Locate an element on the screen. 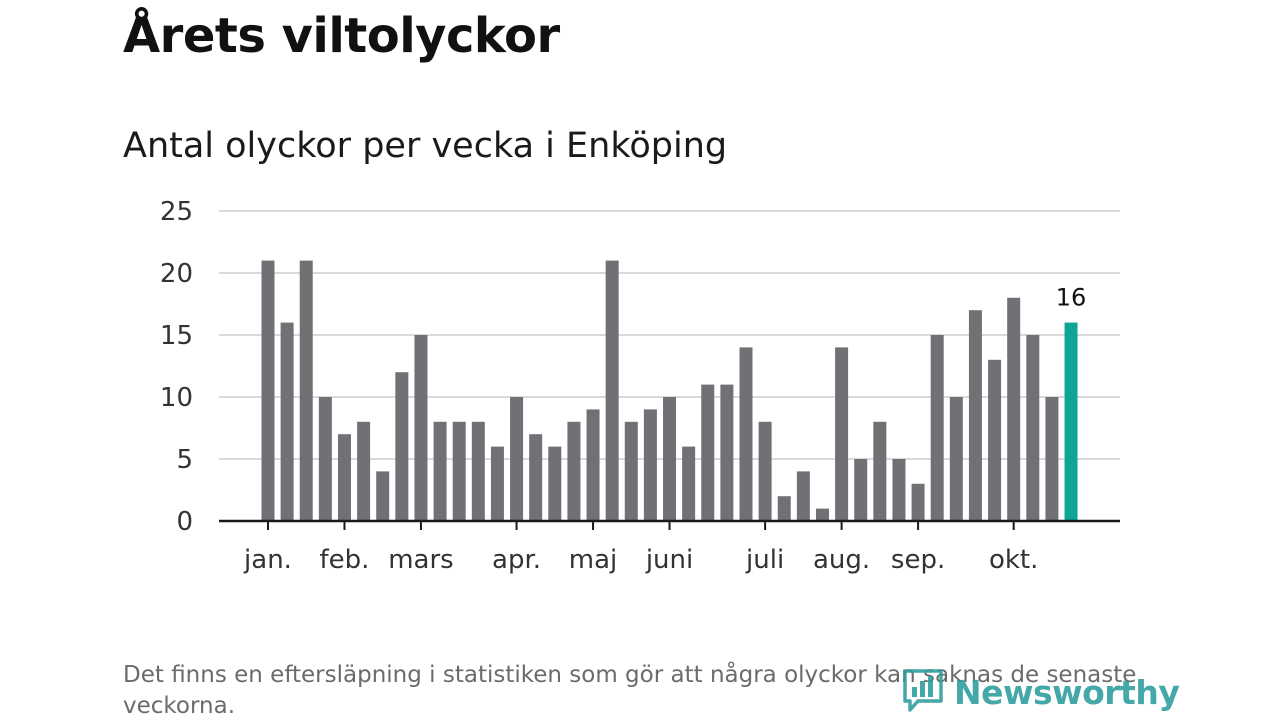 This screenshot has height=722, width=1280. x-tick-label: aug. is located at coordinates (841, 560).